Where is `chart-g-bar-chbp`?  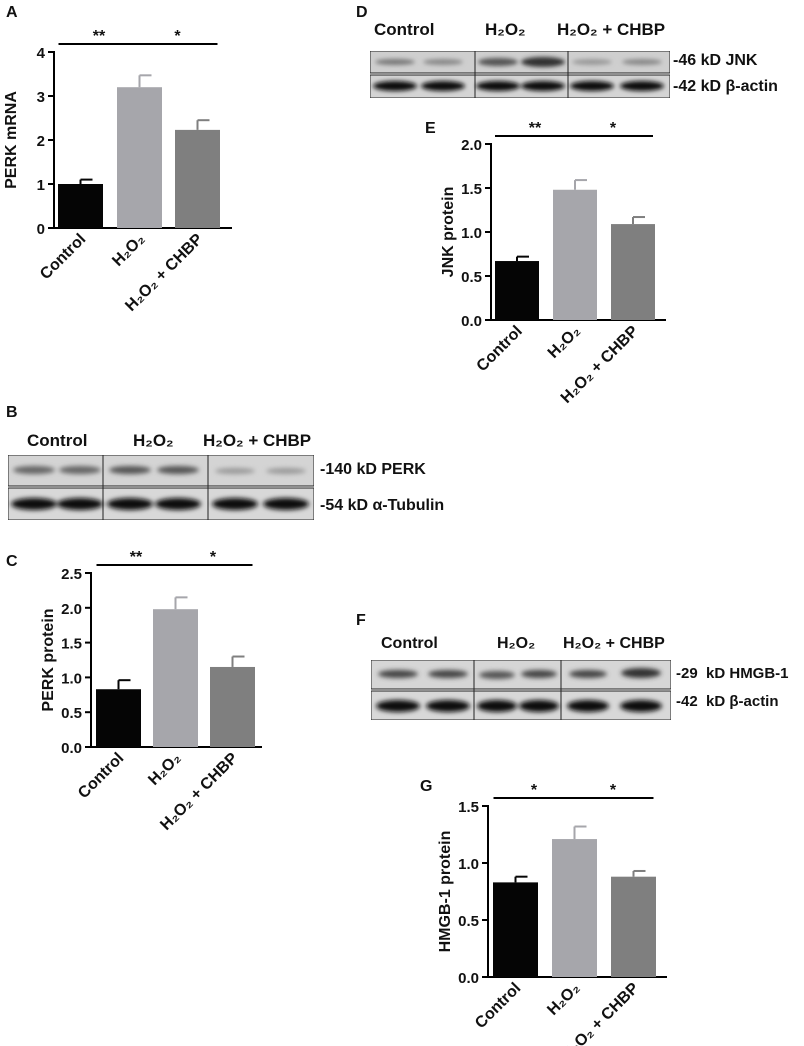
chart-g-bar-chbp is located at coordinates (633, 926).